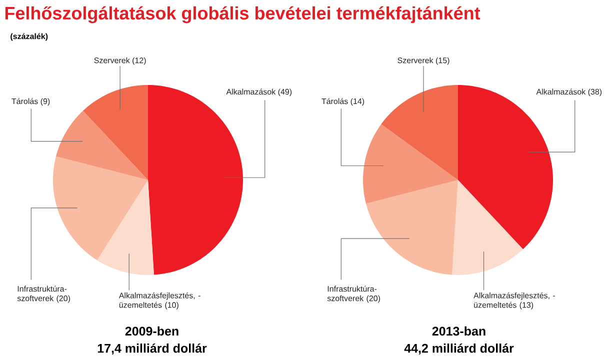 Image resolution: width=610 pixels, height=364 pixels. Describe the element at coordinates (459, 331) in the screenshot. I see `text: 2013-ban` at that location.